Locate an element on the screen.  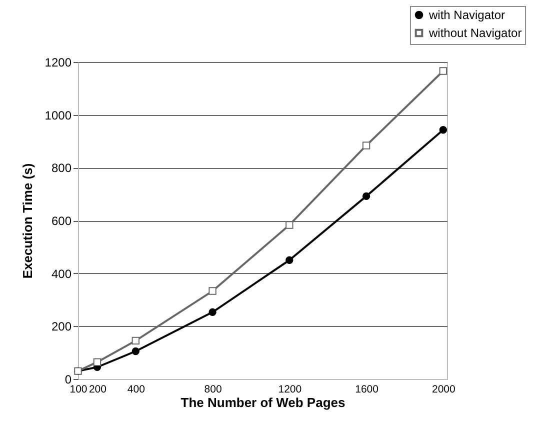
y-tick-label: 1200 is located at coordinates (58, 63).